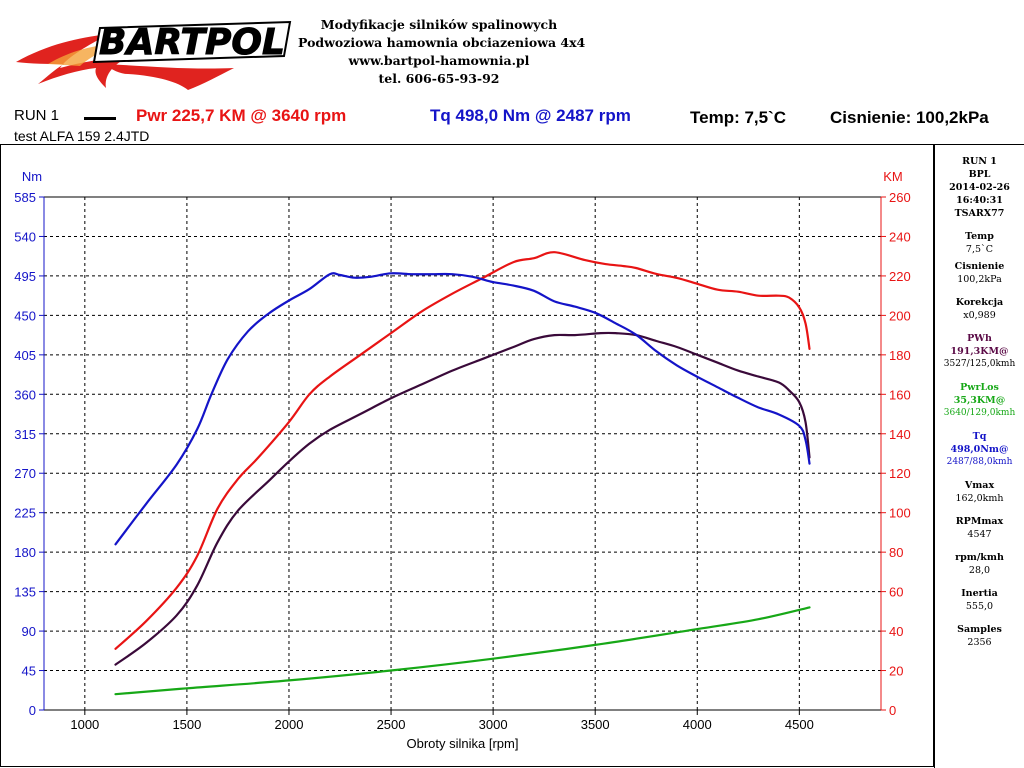  What do you see at coordinates (32, 176) in the screenshot?
I see `y-left-axis-title: Nm` at bounding box center [32, 176].